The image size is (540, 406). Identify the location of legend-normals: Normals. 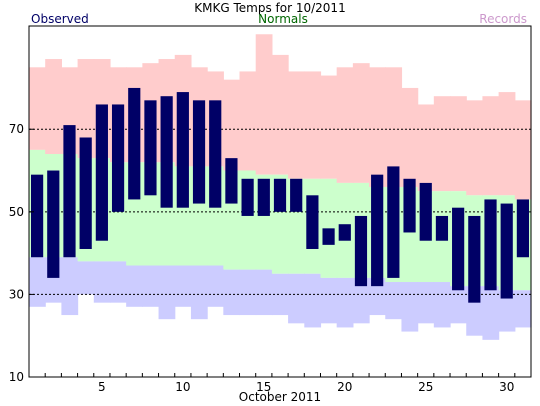
(283, 19).